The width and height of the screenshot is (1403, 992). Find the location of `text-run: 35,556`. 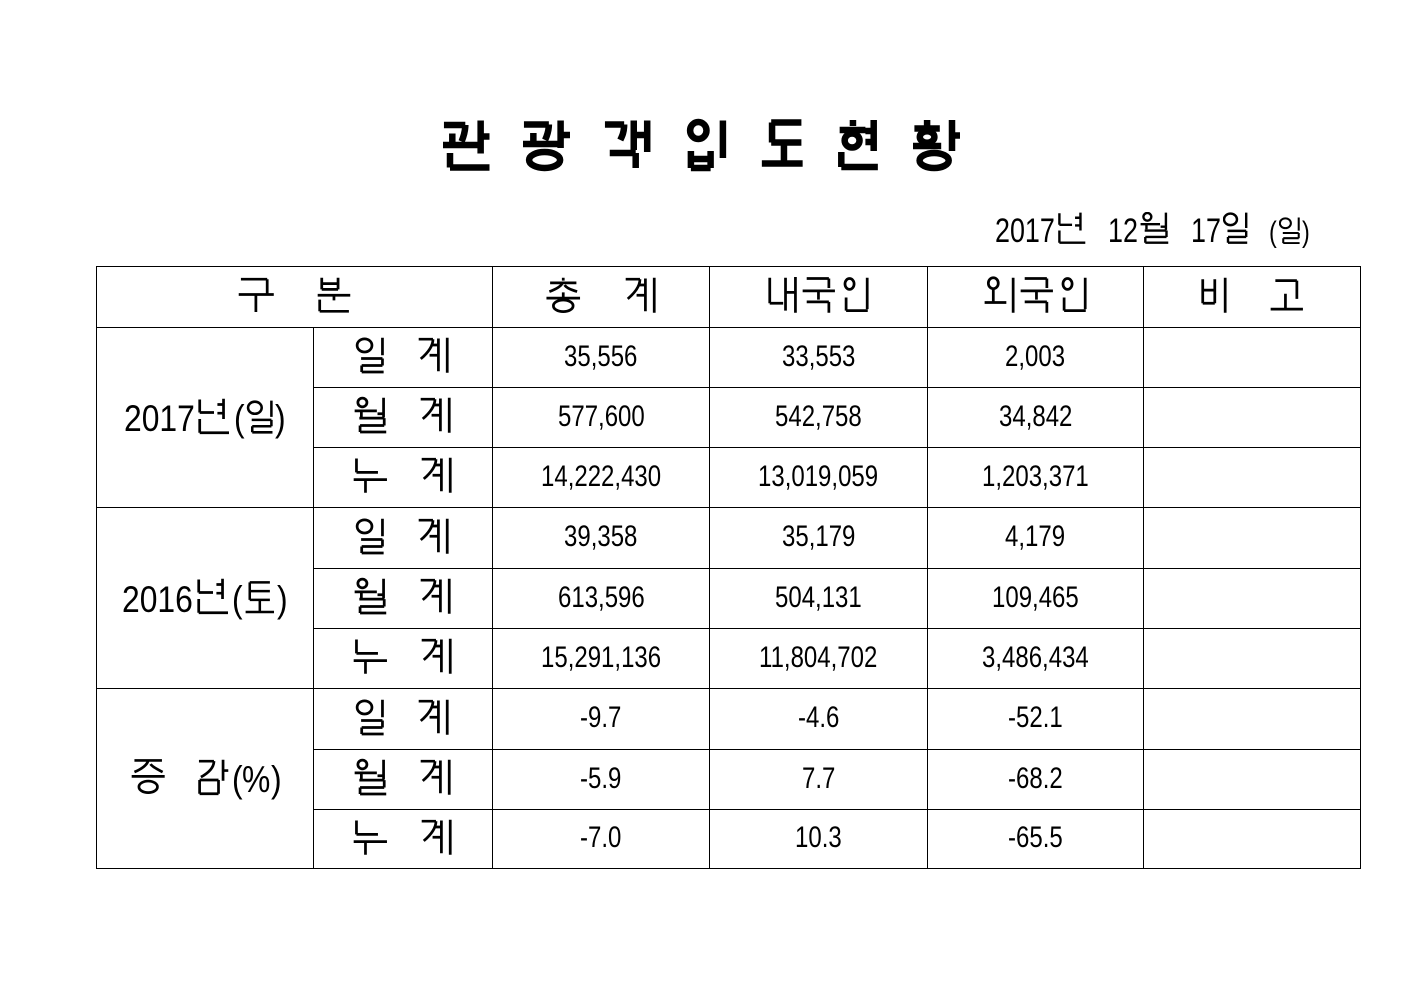

text-run: 35,556 is located at coordinates (601, 356).